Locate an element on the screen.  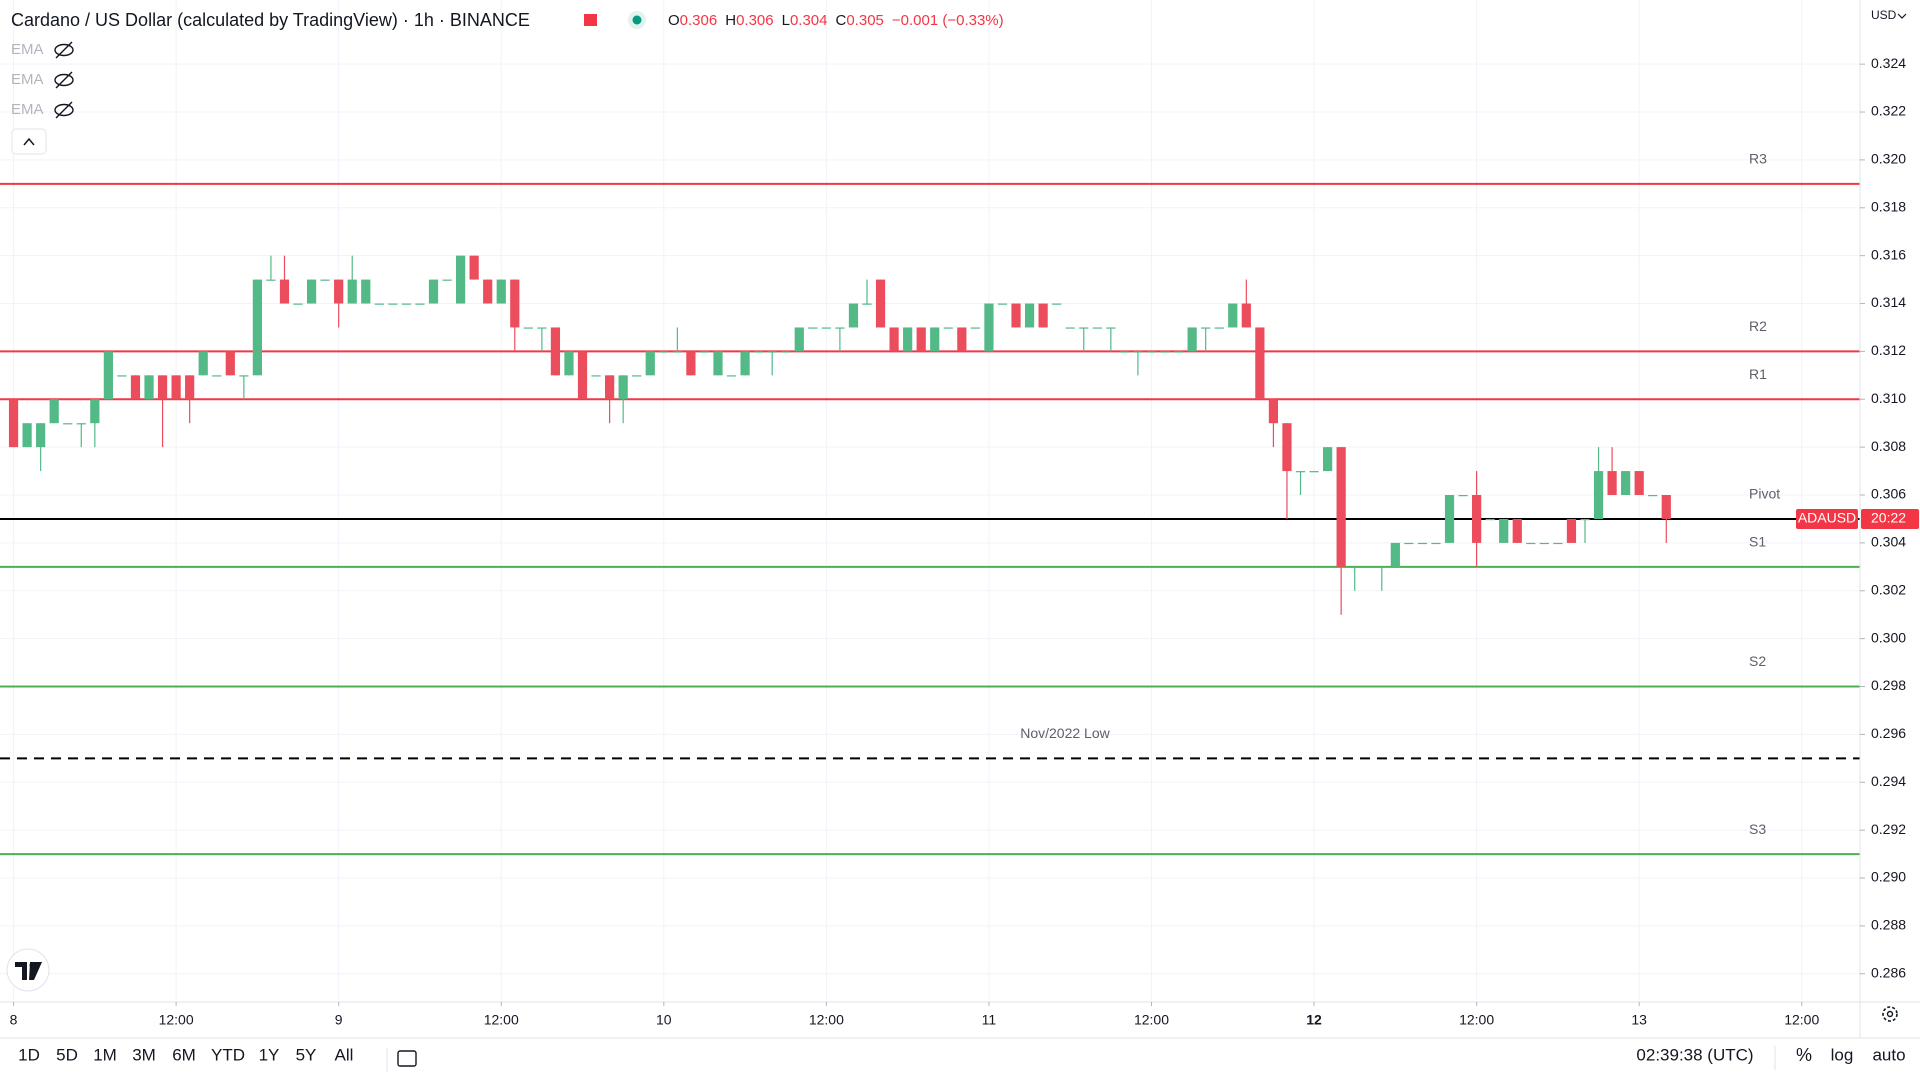
indicator-label: EMA is located at coordinates (27, 79).